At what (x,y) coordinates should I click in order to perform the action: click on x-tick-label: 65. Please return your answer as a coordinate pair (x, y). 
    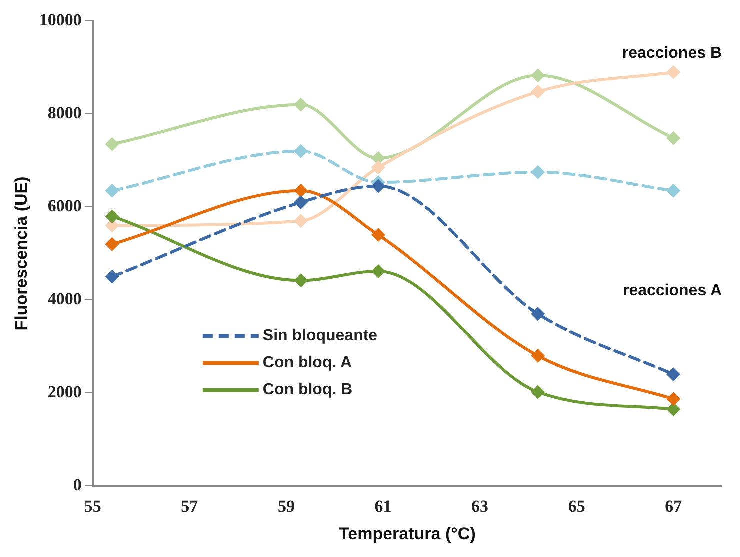
    Looking at the image, I should click on (577, 506).